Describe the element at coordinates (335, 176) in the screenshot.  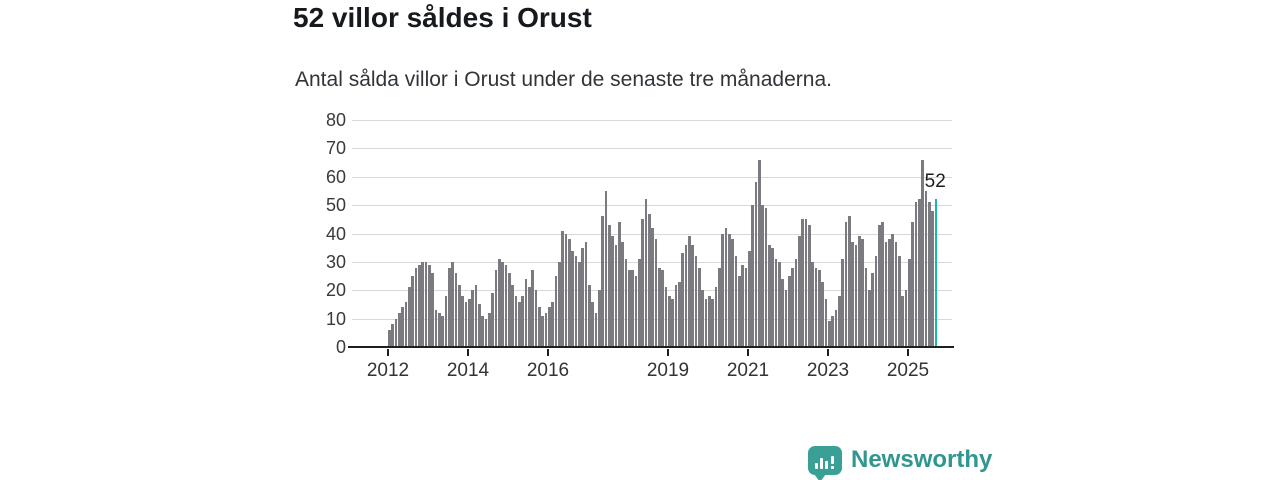
I see `y-tick-label: 60` at that location.